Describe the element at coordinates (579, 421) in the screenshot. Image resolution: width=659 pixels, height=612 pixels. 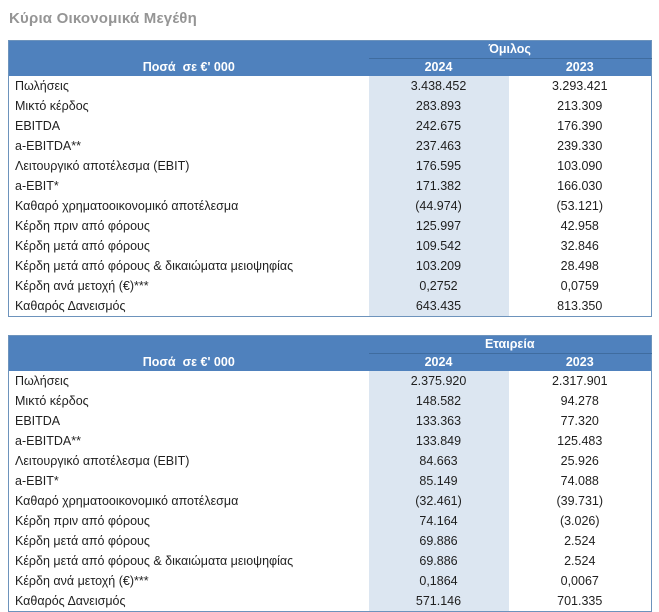
I see `value-2023: 77.320` at that location.